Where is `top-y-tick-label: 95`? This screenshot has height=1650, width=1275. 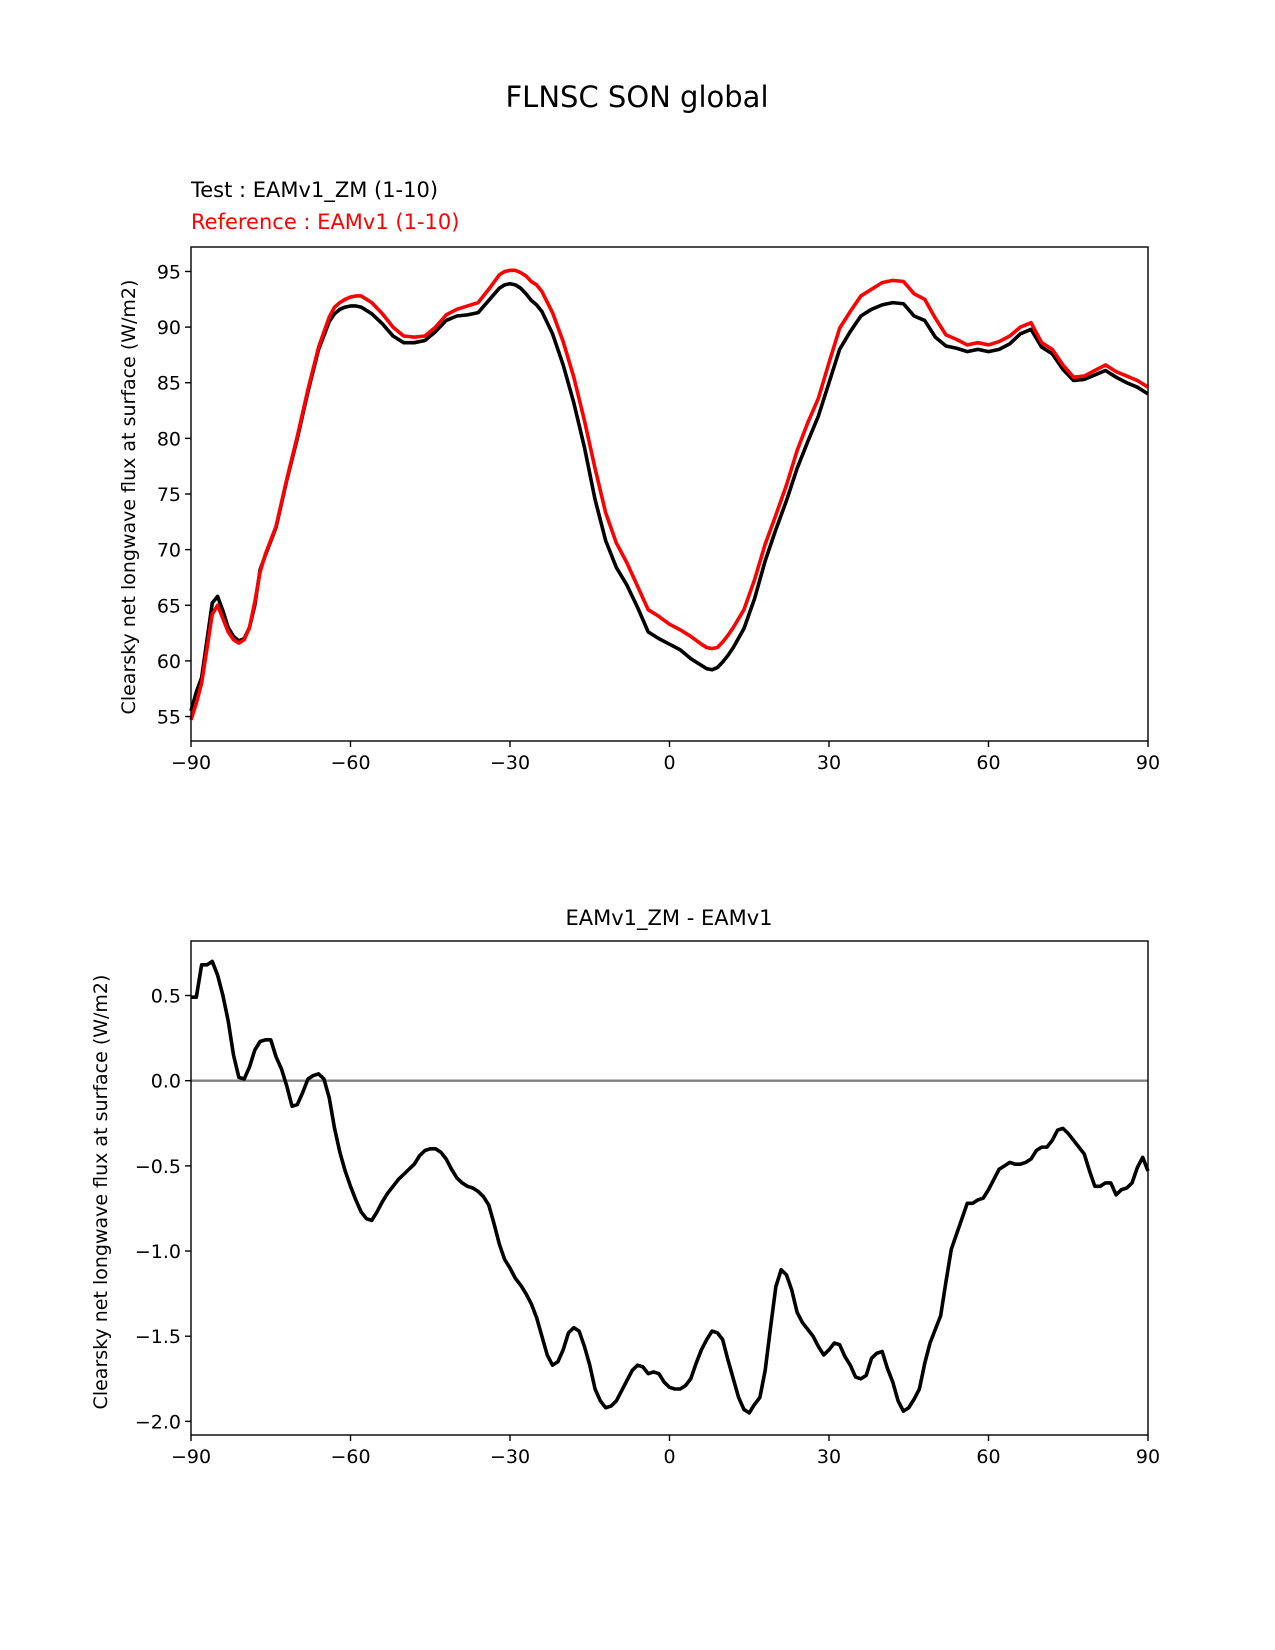 top-y-tick-label: 95 is located at coordinates (169, 272).